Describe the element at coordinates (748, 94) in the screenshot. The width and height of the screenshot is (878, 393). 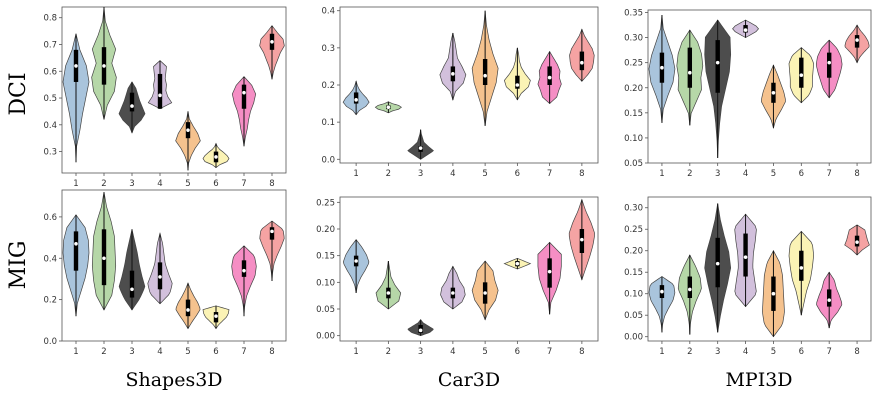
I see `panel-dci-mpi3d: 0.05 0.10 0.15 0.20 0.25 0.30 0.35 1 2 3 4 5 6 7 8` at that location.